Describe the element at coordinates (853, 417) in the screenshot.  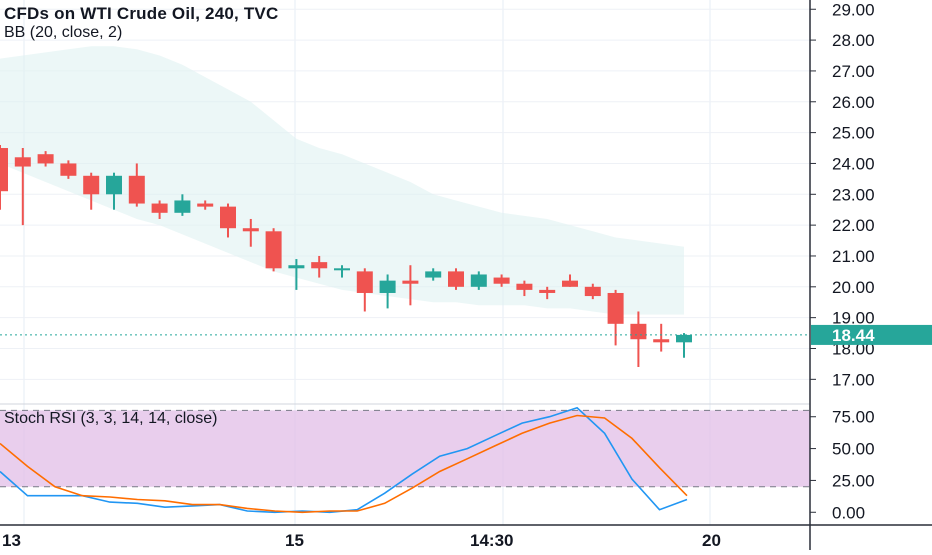
I see `osc-tick-label: 75.00` at that location.